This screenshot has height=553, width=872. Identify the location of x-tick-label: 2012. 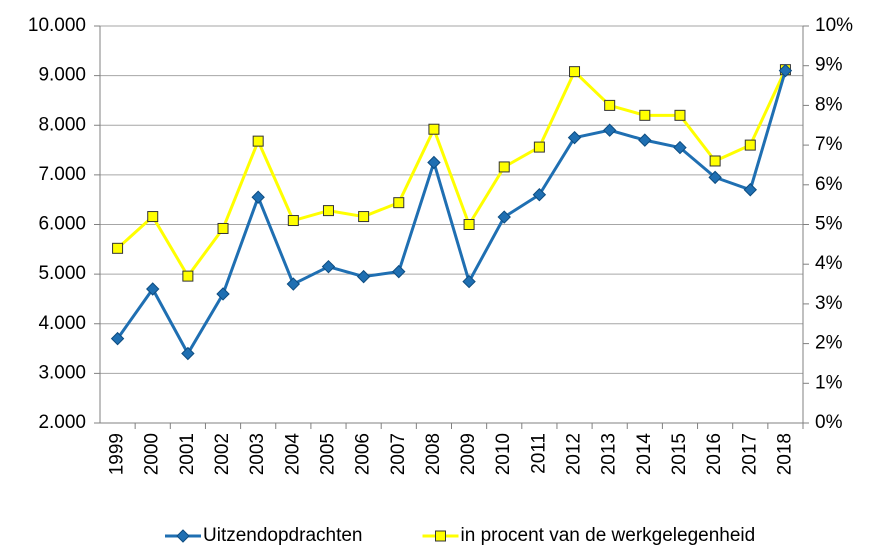
(574, 454).